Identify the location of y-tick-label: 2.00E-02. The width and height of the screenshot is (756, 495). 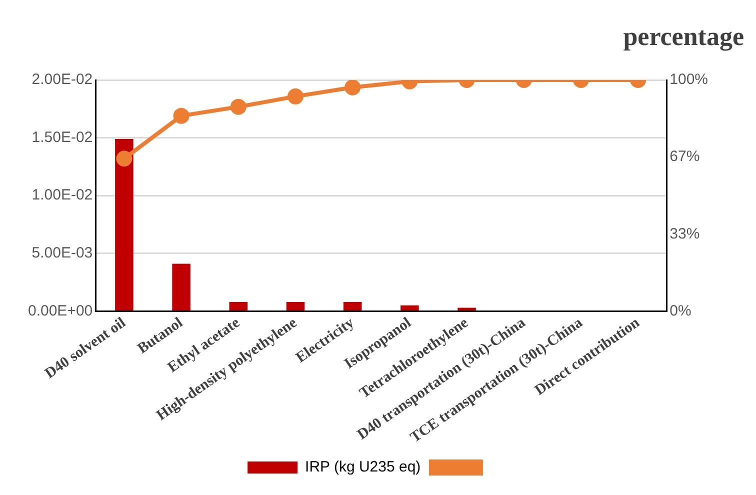
(62, 79).